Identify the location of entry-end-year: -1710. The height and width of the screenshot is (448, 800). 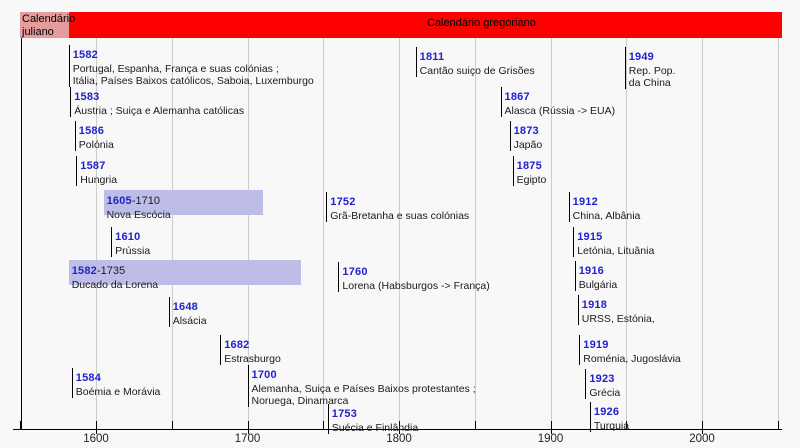
(145, 201).